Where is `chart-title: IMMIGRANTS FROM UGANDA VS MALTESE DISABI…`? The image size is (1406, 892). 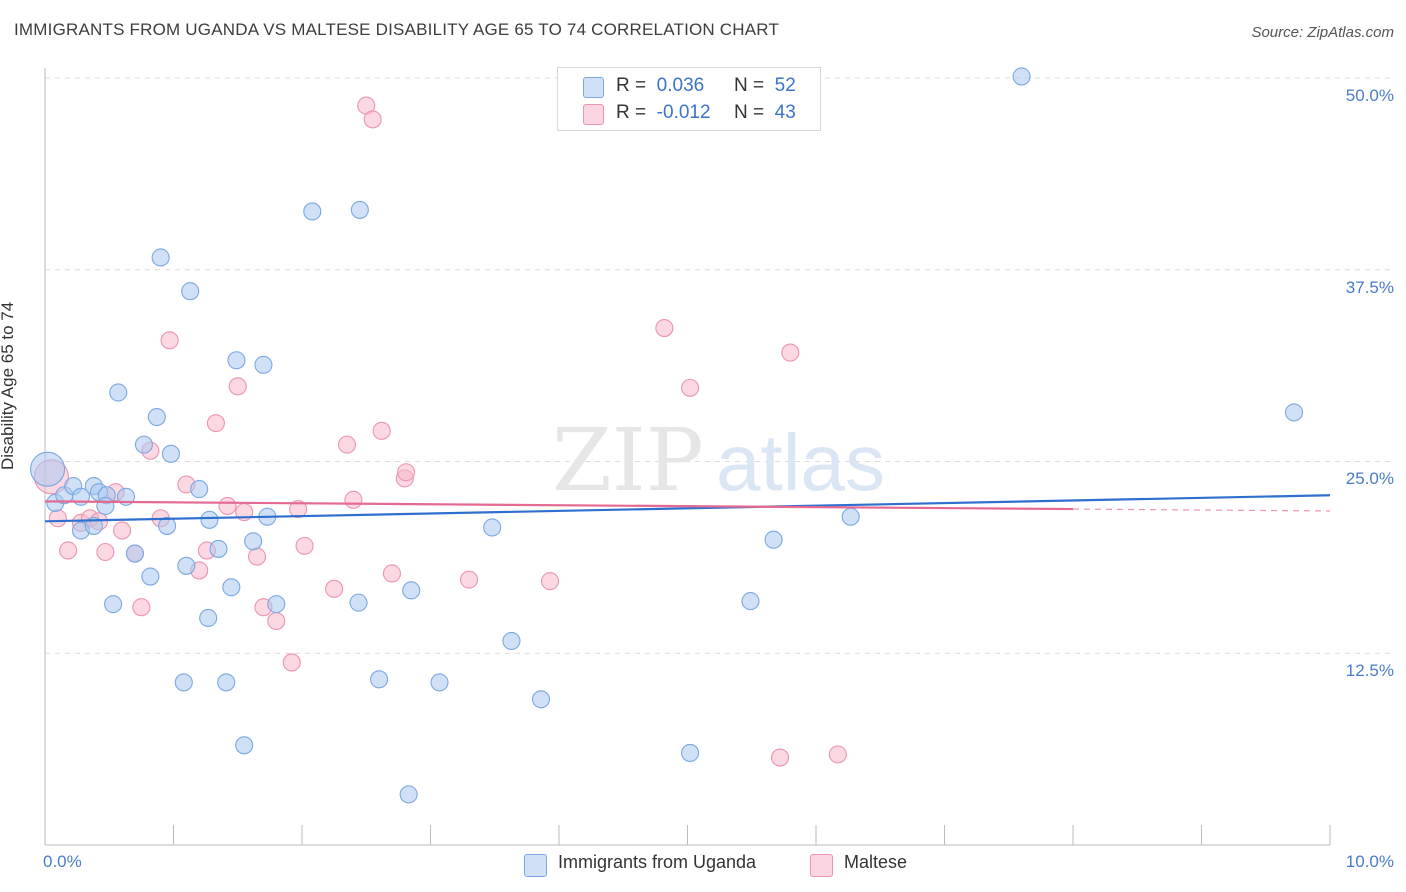 chart-title: IMMIGRANTS FROM UGANDA VS MALTESE DISABI… is located at coordinates (397, 29).